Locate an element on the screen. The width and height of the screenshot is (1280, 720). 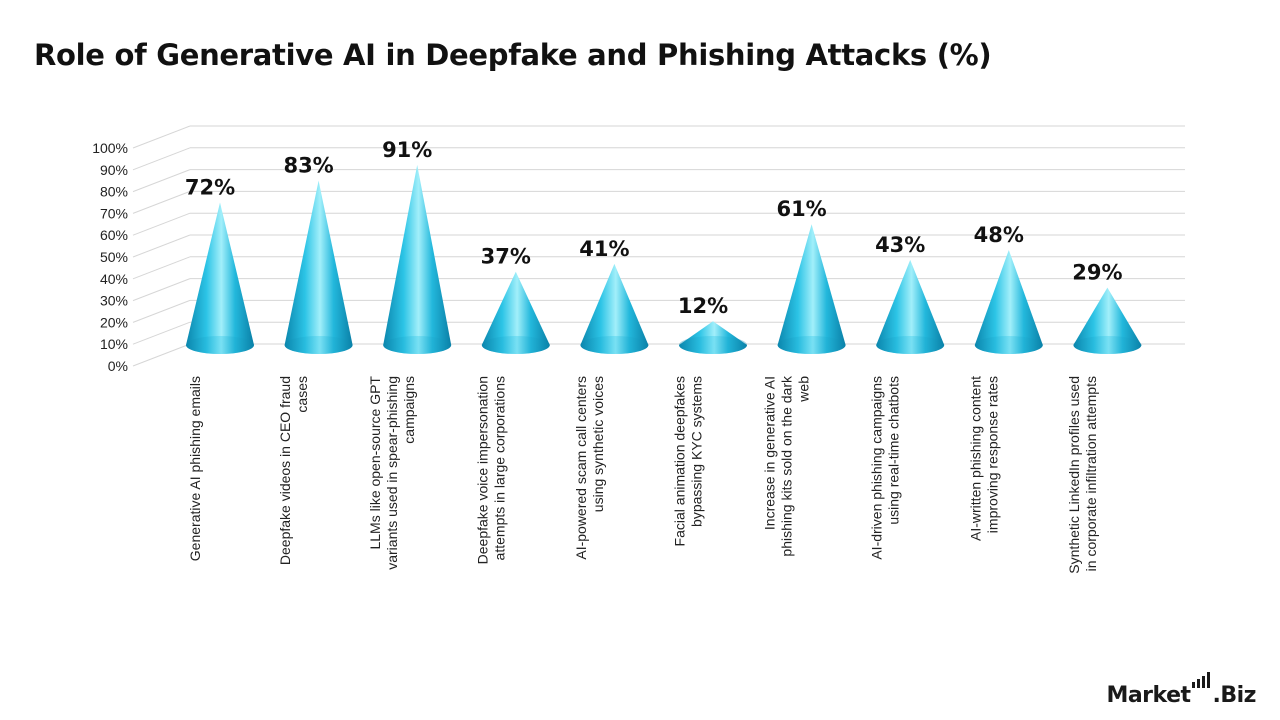
y-tick-label: 80% is located at coordinates (114, 192).